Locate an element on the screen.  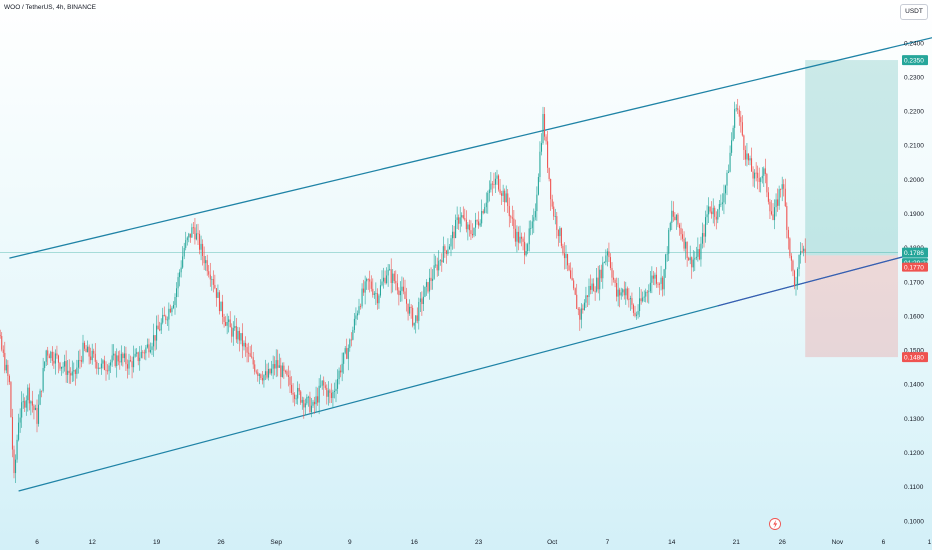
price-tick-label: 0.2000 is located at coordinates (914, 180).